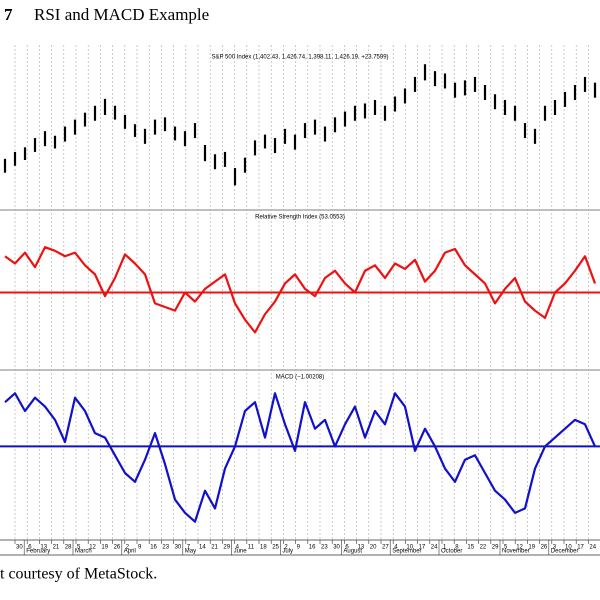 The width and height of the screenshot is (600, 600). I want to click on month-label: February, so click(38, 552).